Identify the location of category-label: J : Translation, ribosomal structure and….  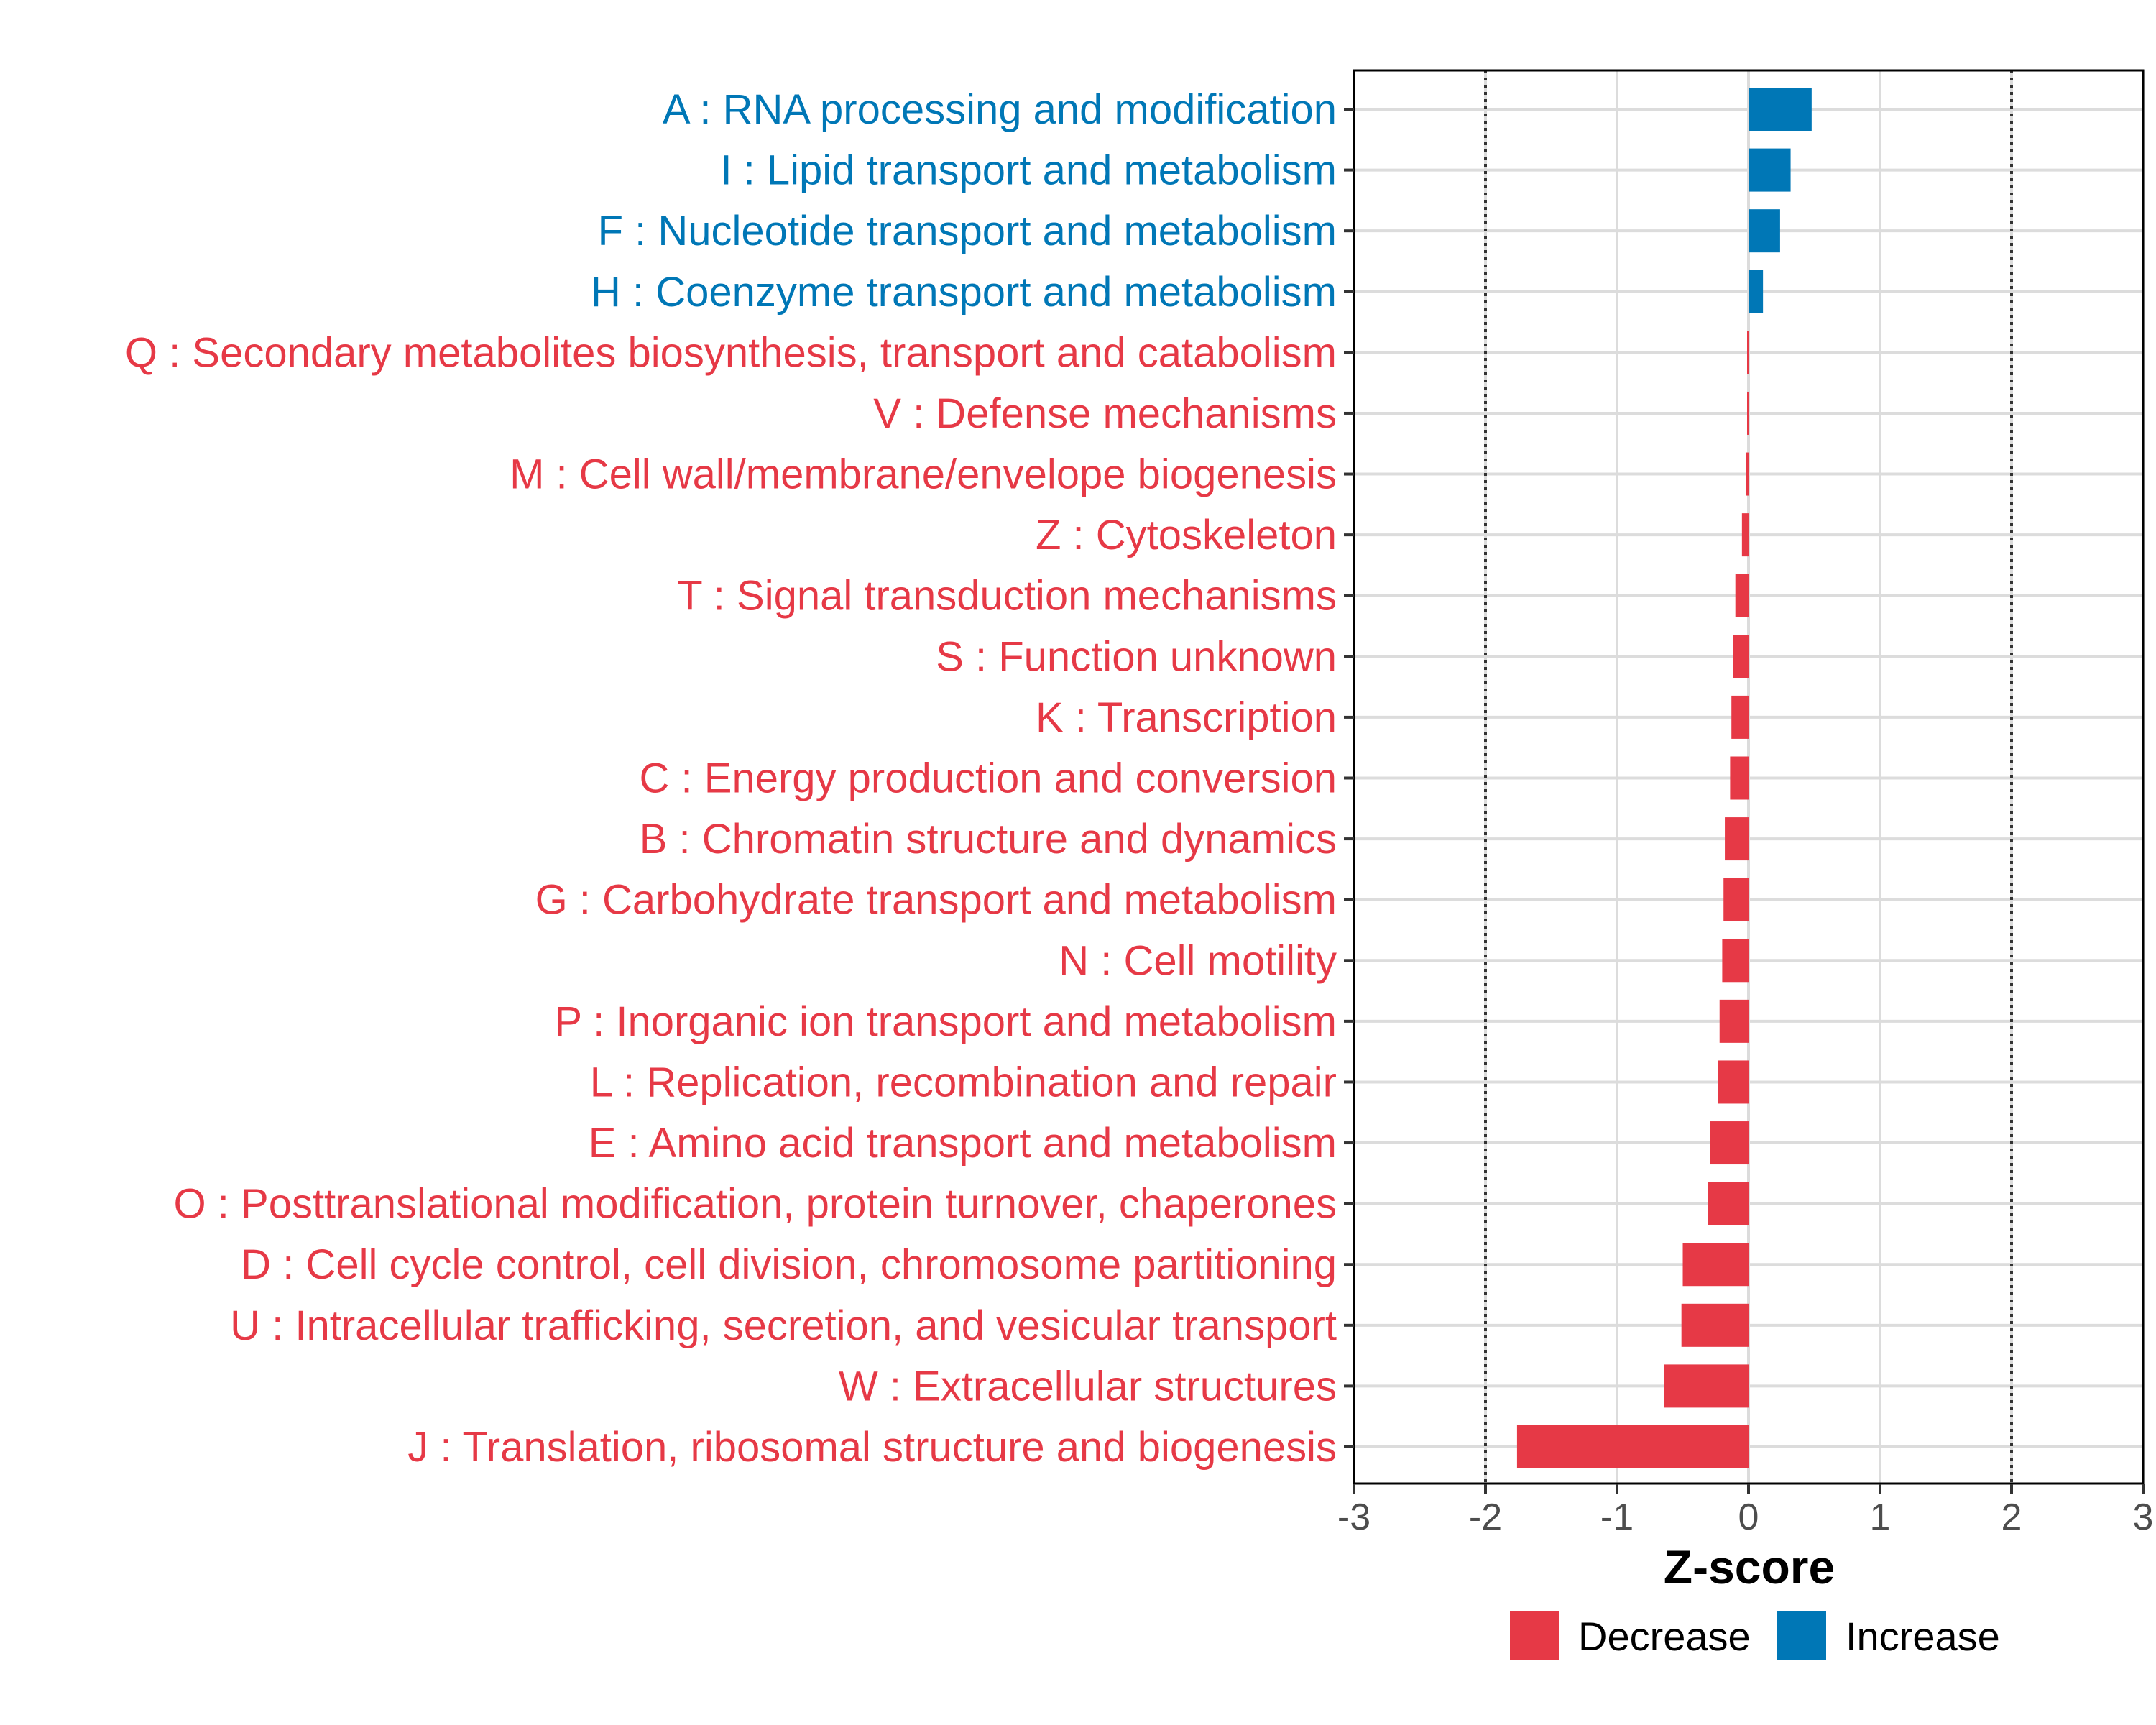
(872, 1447).